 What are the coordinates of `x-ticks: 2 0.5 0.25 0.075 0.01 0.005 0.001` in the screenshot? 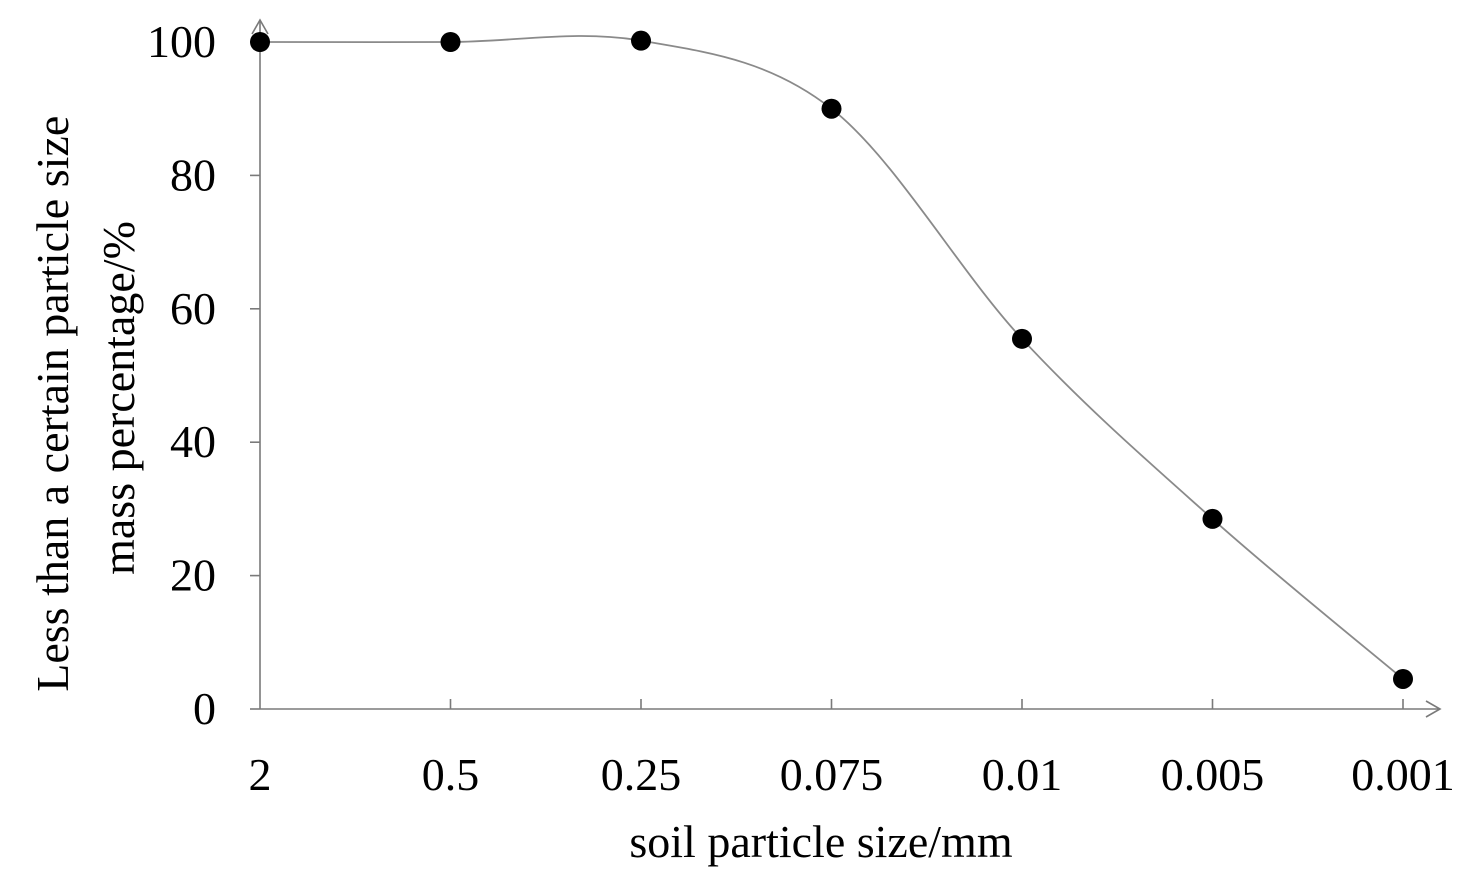 It's located at (852, 749).